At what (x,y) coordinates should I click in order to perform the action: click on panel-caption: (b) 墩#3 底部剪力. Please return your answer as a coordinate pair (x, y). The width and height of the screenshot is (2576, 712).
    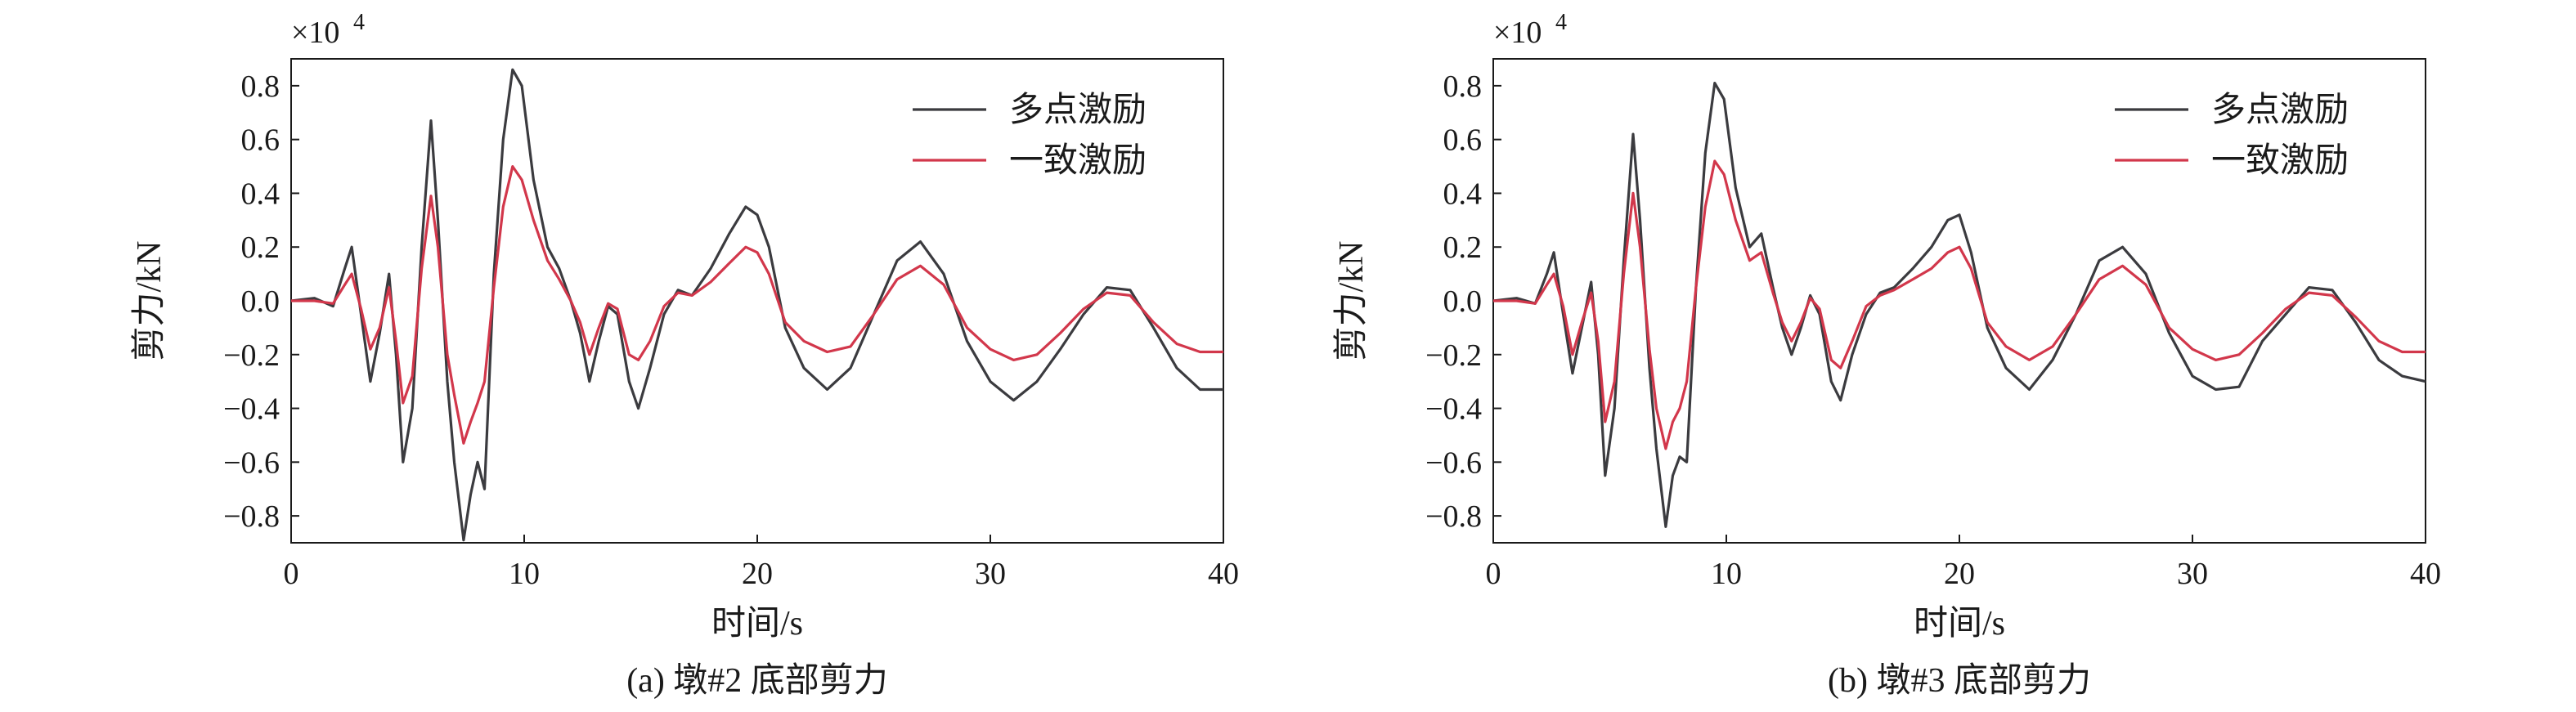
    Looking at the image, I should click on (1960, 681).